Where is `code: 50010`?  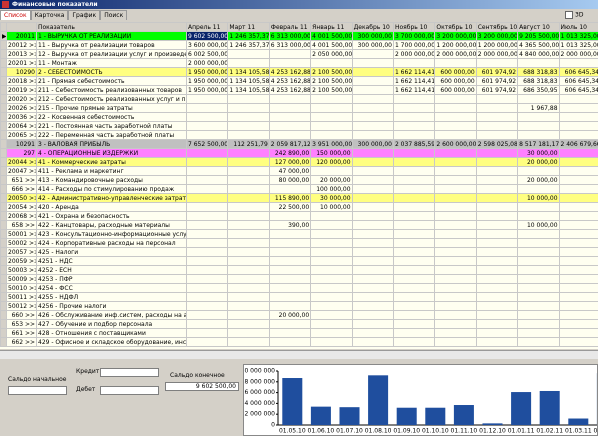 code: 50010 is located at coordinates (18, 288).